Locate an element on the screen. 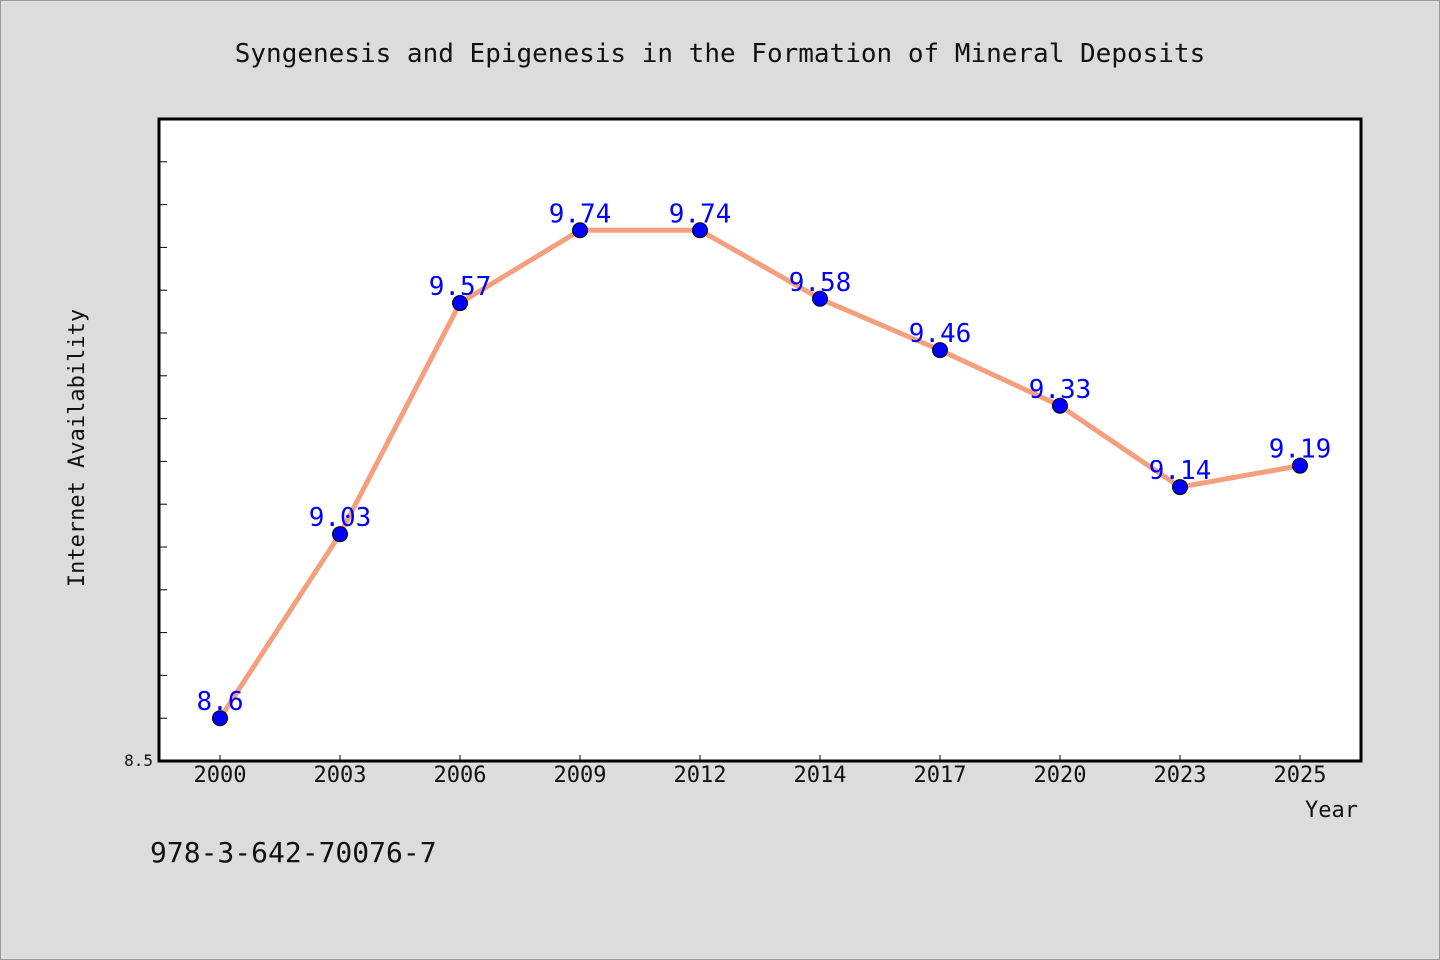 The height and width of the screenshot is (960, 1440). x-tick-label: 2009 is located at coordinates (580, 775).